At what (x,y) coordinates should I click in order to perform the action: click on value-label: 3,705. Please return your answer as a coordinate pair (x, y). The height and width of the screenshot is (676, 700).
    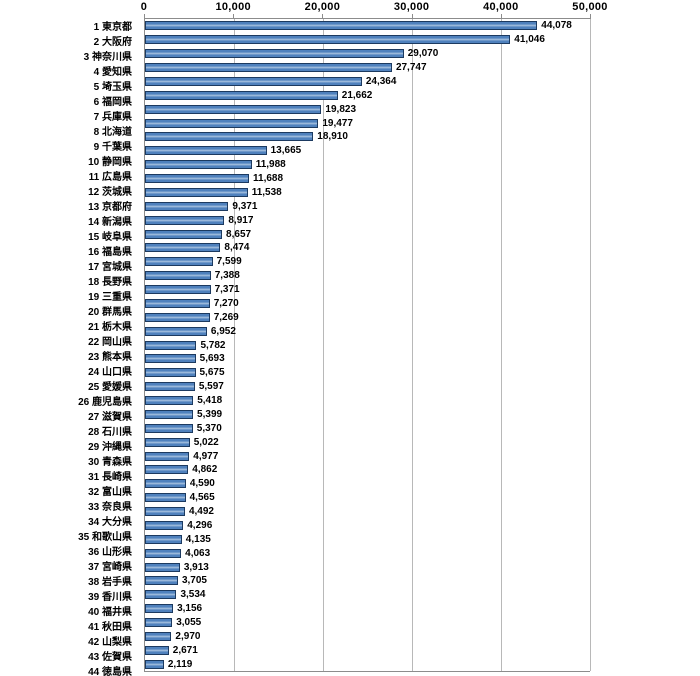
    Looking at the image, I should click on (194, 581).